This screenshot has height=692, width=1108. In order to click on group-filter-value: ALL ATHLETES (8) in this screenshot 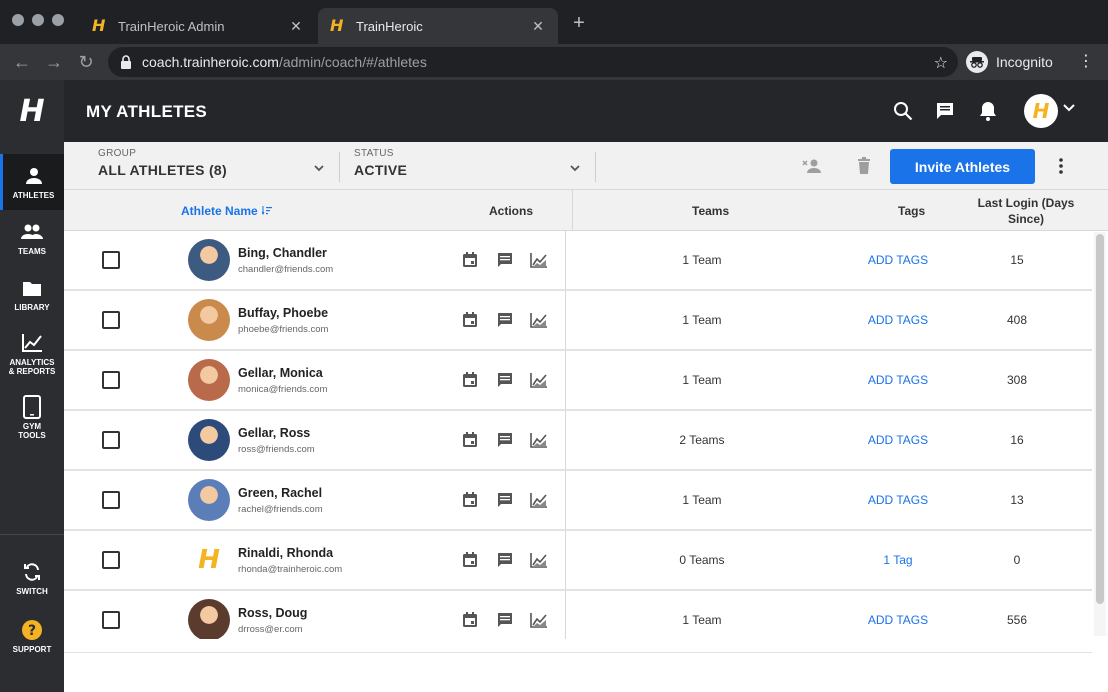, I will do `click(162, 170)`.